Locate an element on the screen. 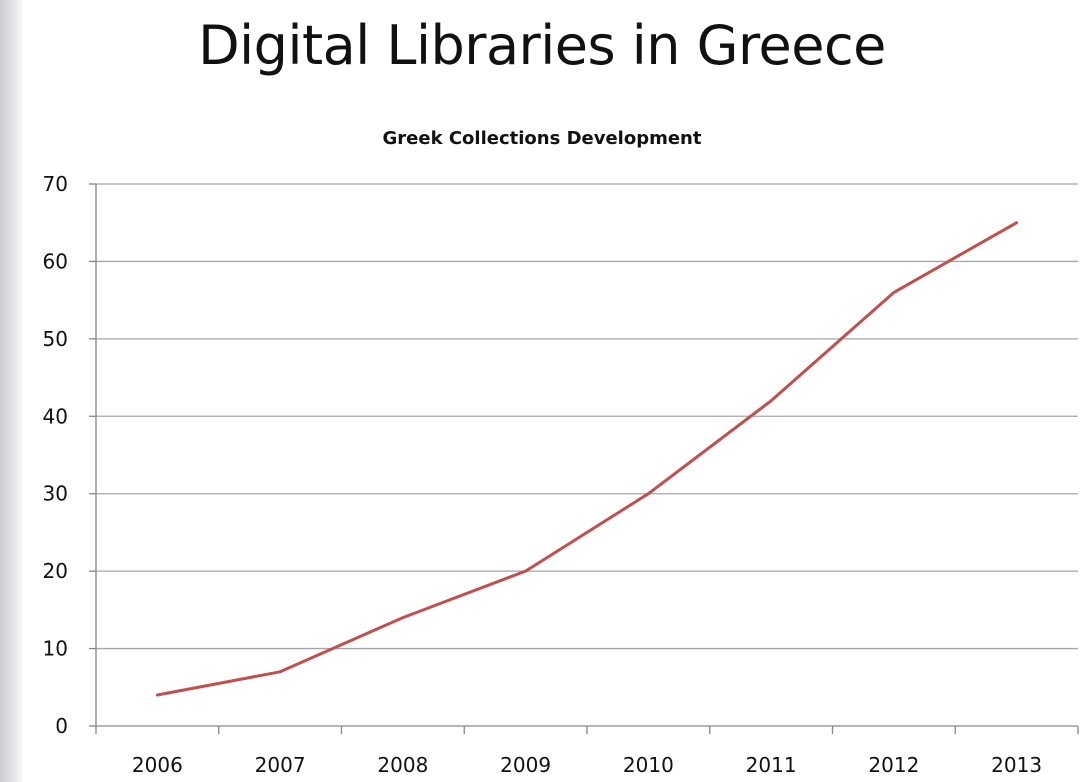 The width and height of the screenshot is (1084, 782). y-tick-labels: 0 10 20 30 40 50 60 70 is located at coordinates (55, 455).